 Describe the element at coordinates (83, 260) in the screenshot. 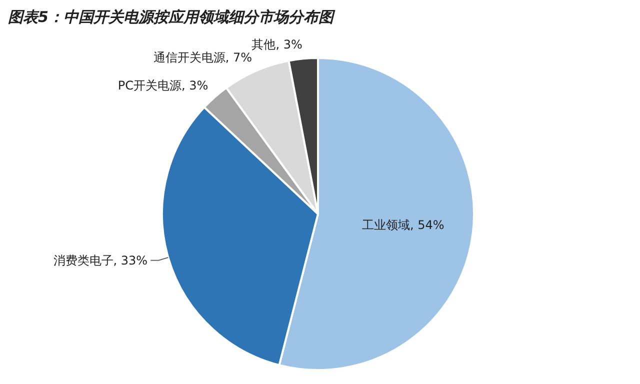

I see `slice-label: 消费类电子` at that location.